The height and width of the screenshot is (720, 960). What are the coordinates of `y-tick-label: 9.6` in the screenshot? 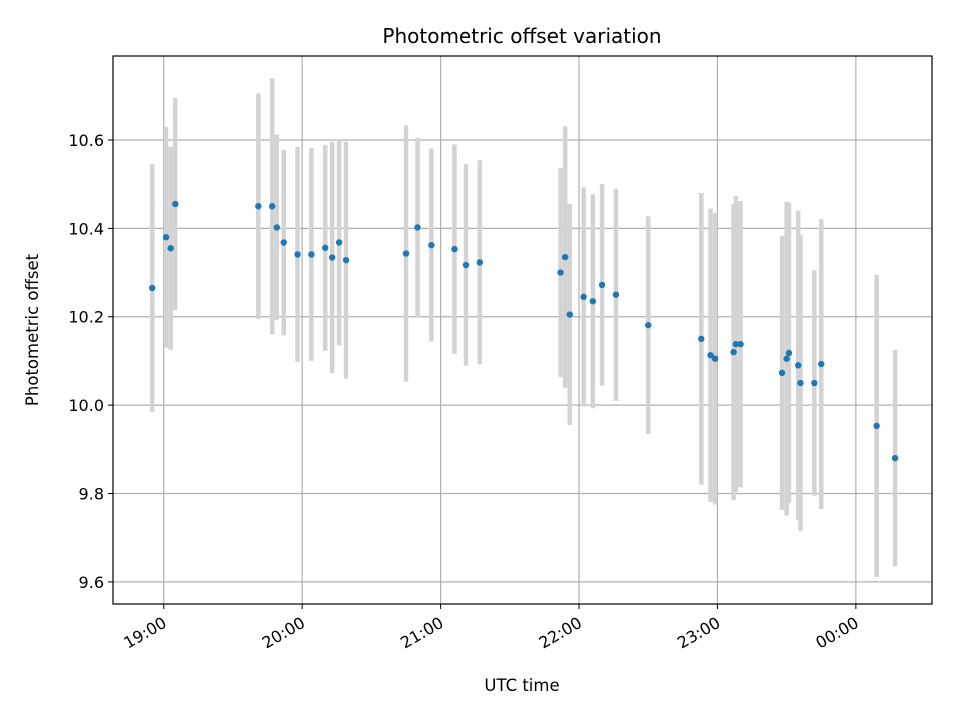 It's located at (91, 582).